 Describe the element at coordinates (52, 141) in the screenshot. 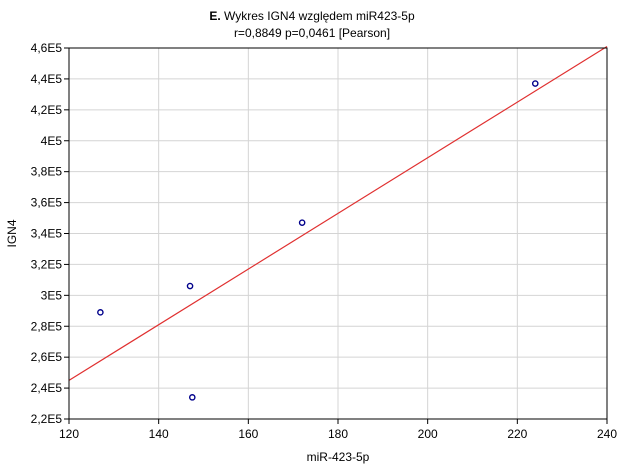

I see `y-tick-label: 4E5` at that location.